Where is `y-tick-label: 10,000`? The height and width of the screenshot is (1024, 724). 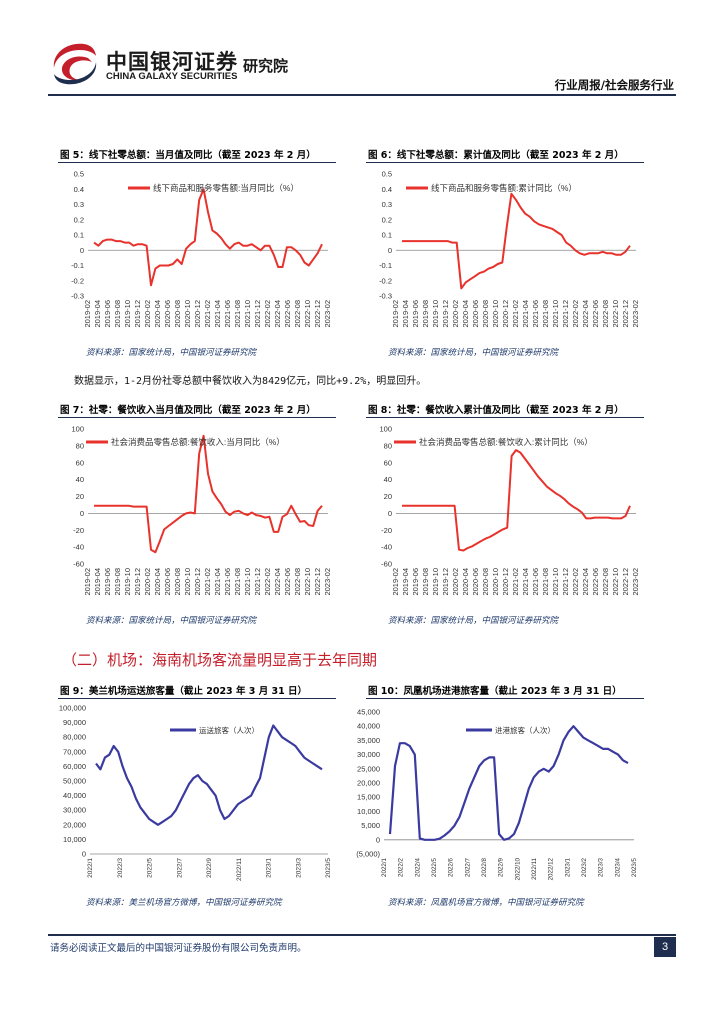
y-tick-label: 10,000 is located at coordinates (74, 839).